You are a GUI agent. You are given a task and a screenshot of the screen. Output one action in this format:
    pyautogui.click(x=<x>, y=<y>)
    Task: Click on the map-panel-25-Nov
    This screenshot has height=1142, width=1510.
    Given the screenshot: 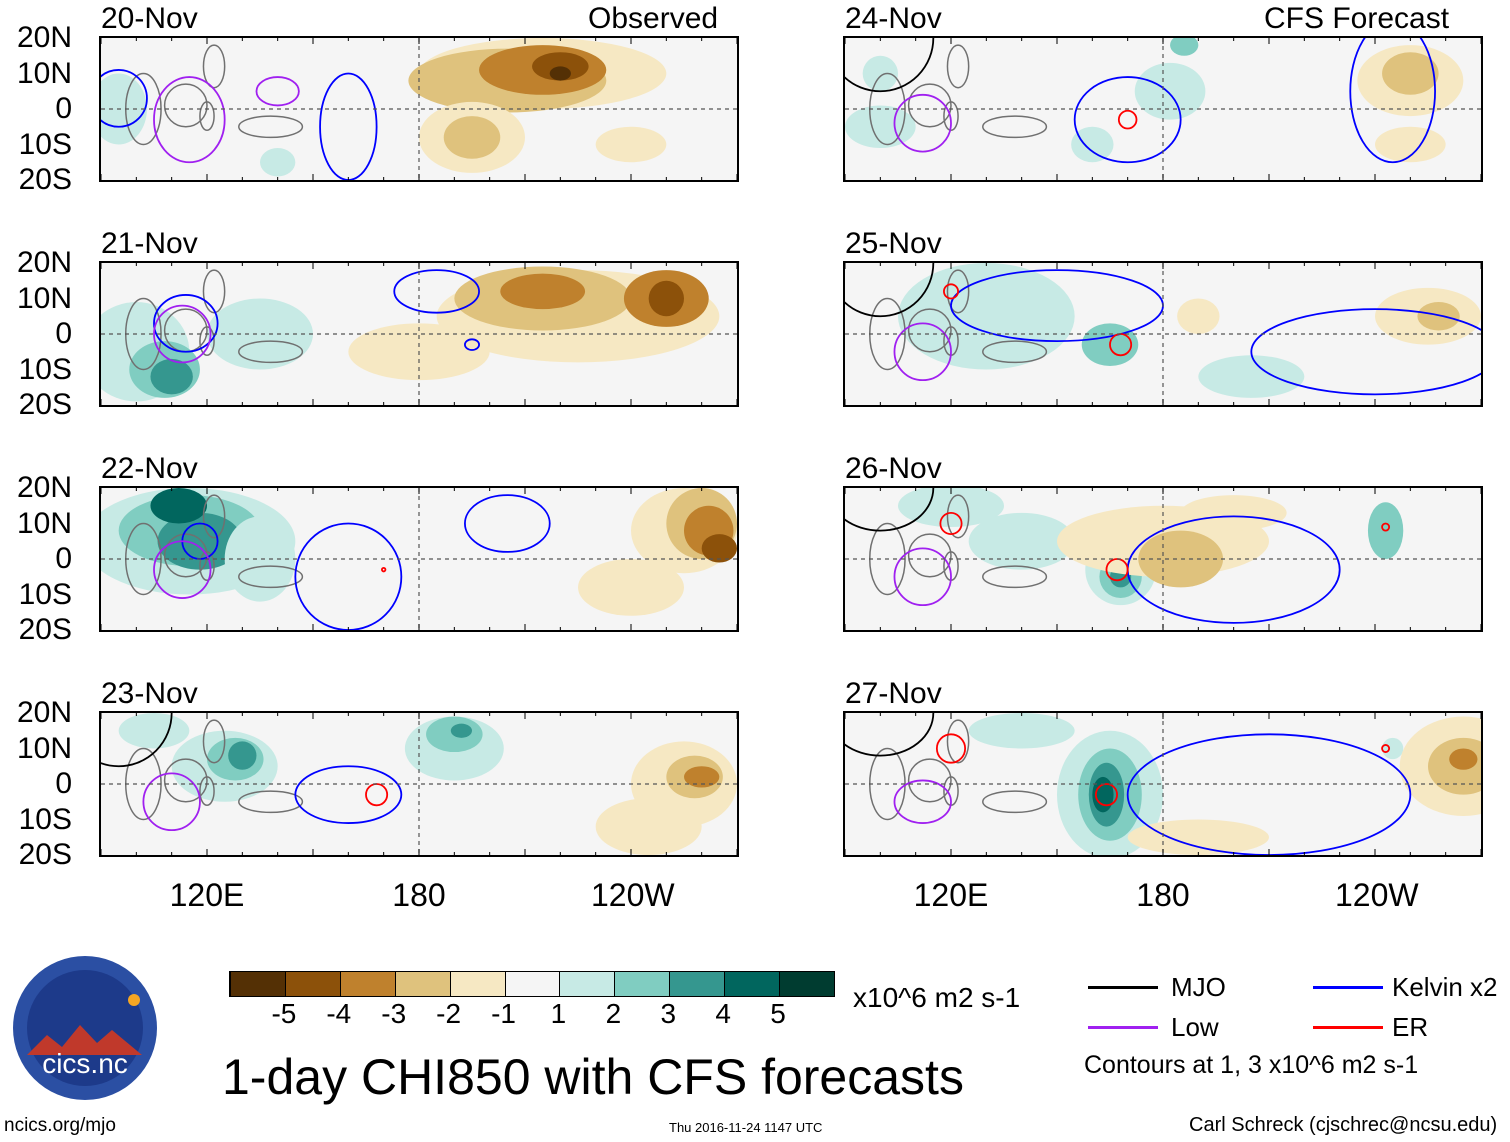 What is the action you would take?
    pyautogui.click(x=1163, y=334)
    